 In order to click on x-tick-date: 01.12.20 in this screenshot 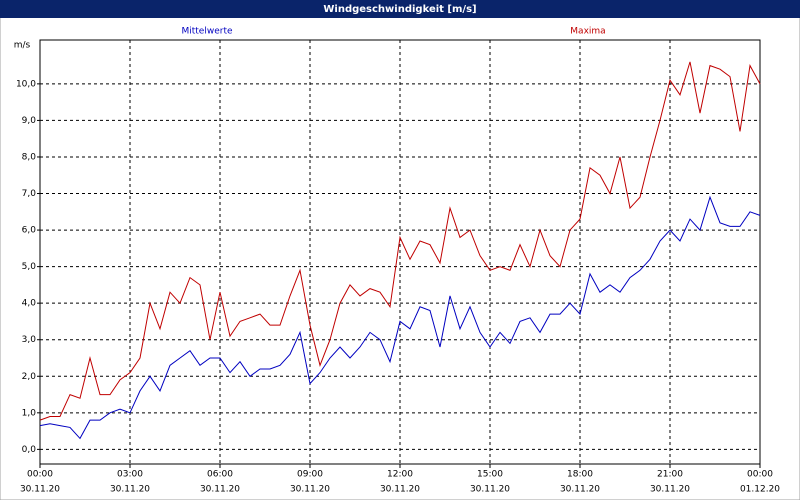, I will do `click(760, 490)`.